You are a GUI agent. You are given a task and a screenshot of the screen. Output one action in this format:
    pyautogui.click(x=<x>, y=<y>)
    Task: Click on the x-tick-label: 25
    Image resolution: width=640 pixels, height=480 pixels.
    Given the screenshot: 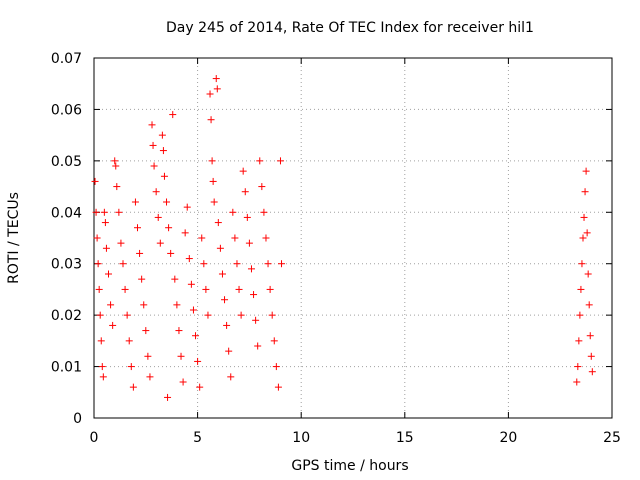 What is the action you would take?
    pyautogui.click(x=612, y=438)
    